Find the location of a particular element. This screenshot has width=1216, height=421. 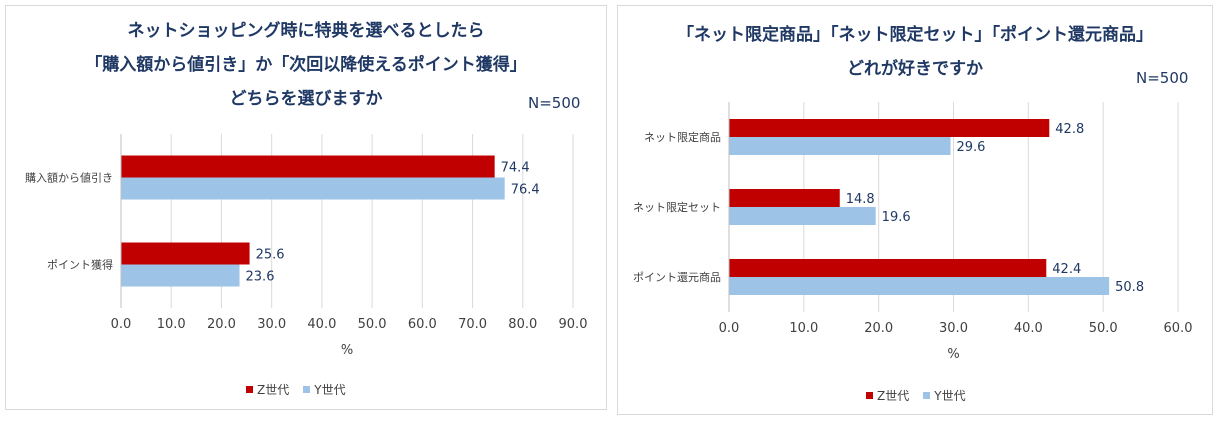

chart-title-line-2: どれが好きですか is located at coordinates (915, 69).